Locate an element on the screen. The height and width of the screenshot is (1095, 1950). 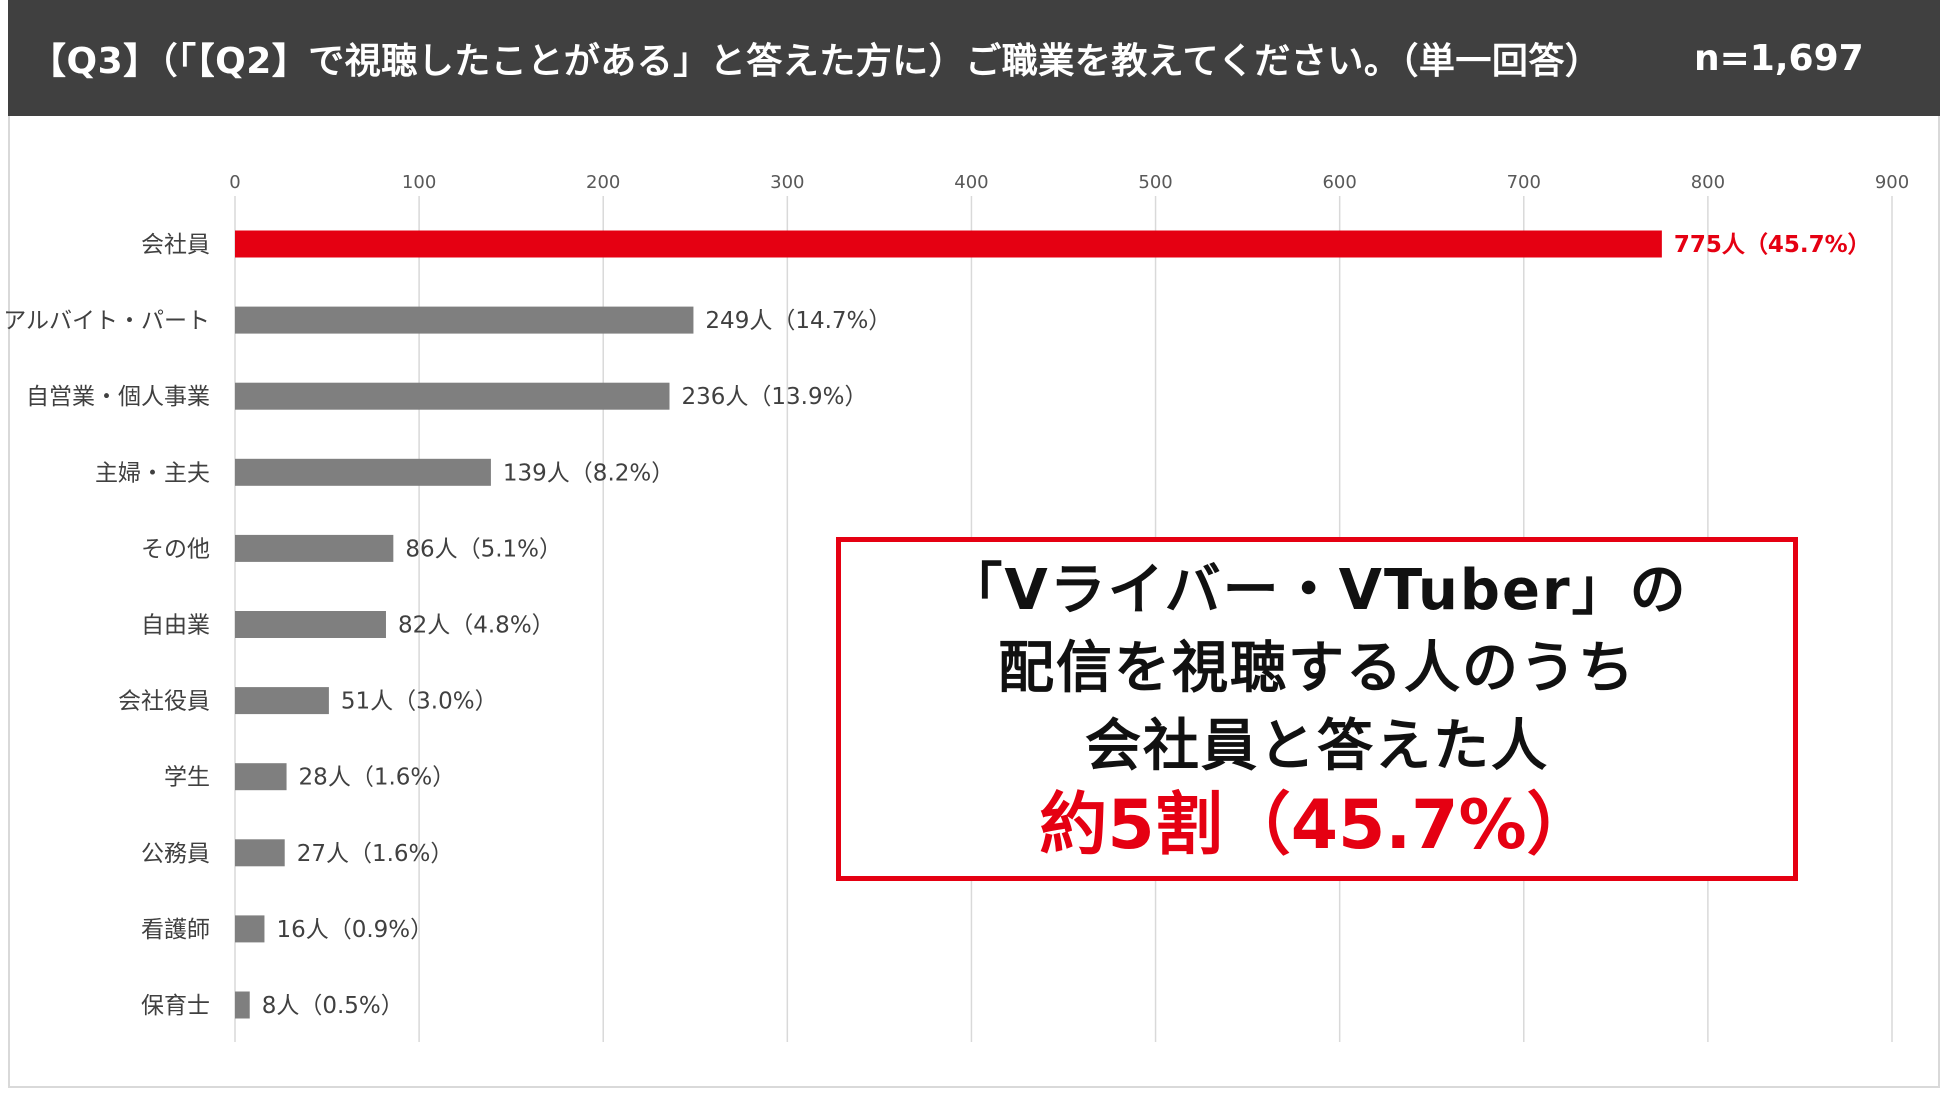
callout-highlight: 約5割（45.7%） is located at coordinates (1317, 825).